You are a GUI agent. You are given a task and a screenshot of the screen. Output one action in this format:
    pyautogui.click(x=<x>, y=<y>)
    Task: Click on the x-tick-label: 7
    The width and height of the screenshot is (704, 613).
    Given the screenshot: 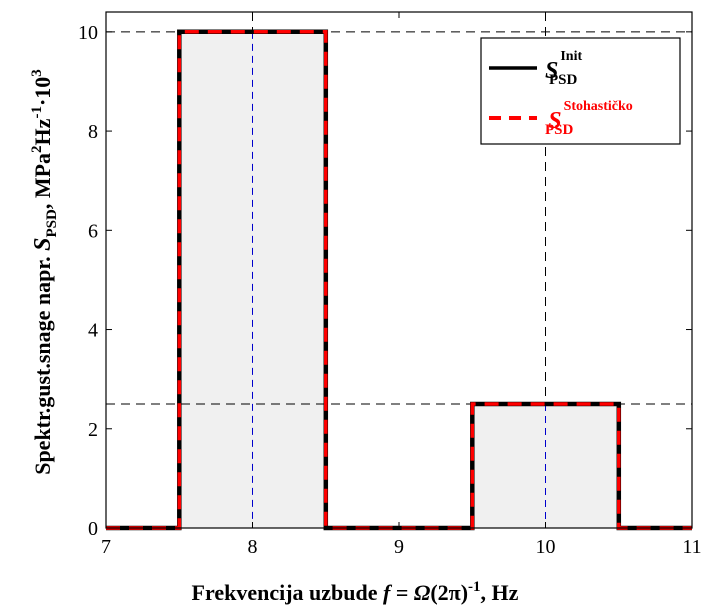 What is the action you would take?
    pyautogui.click(x=106, y=547)
    